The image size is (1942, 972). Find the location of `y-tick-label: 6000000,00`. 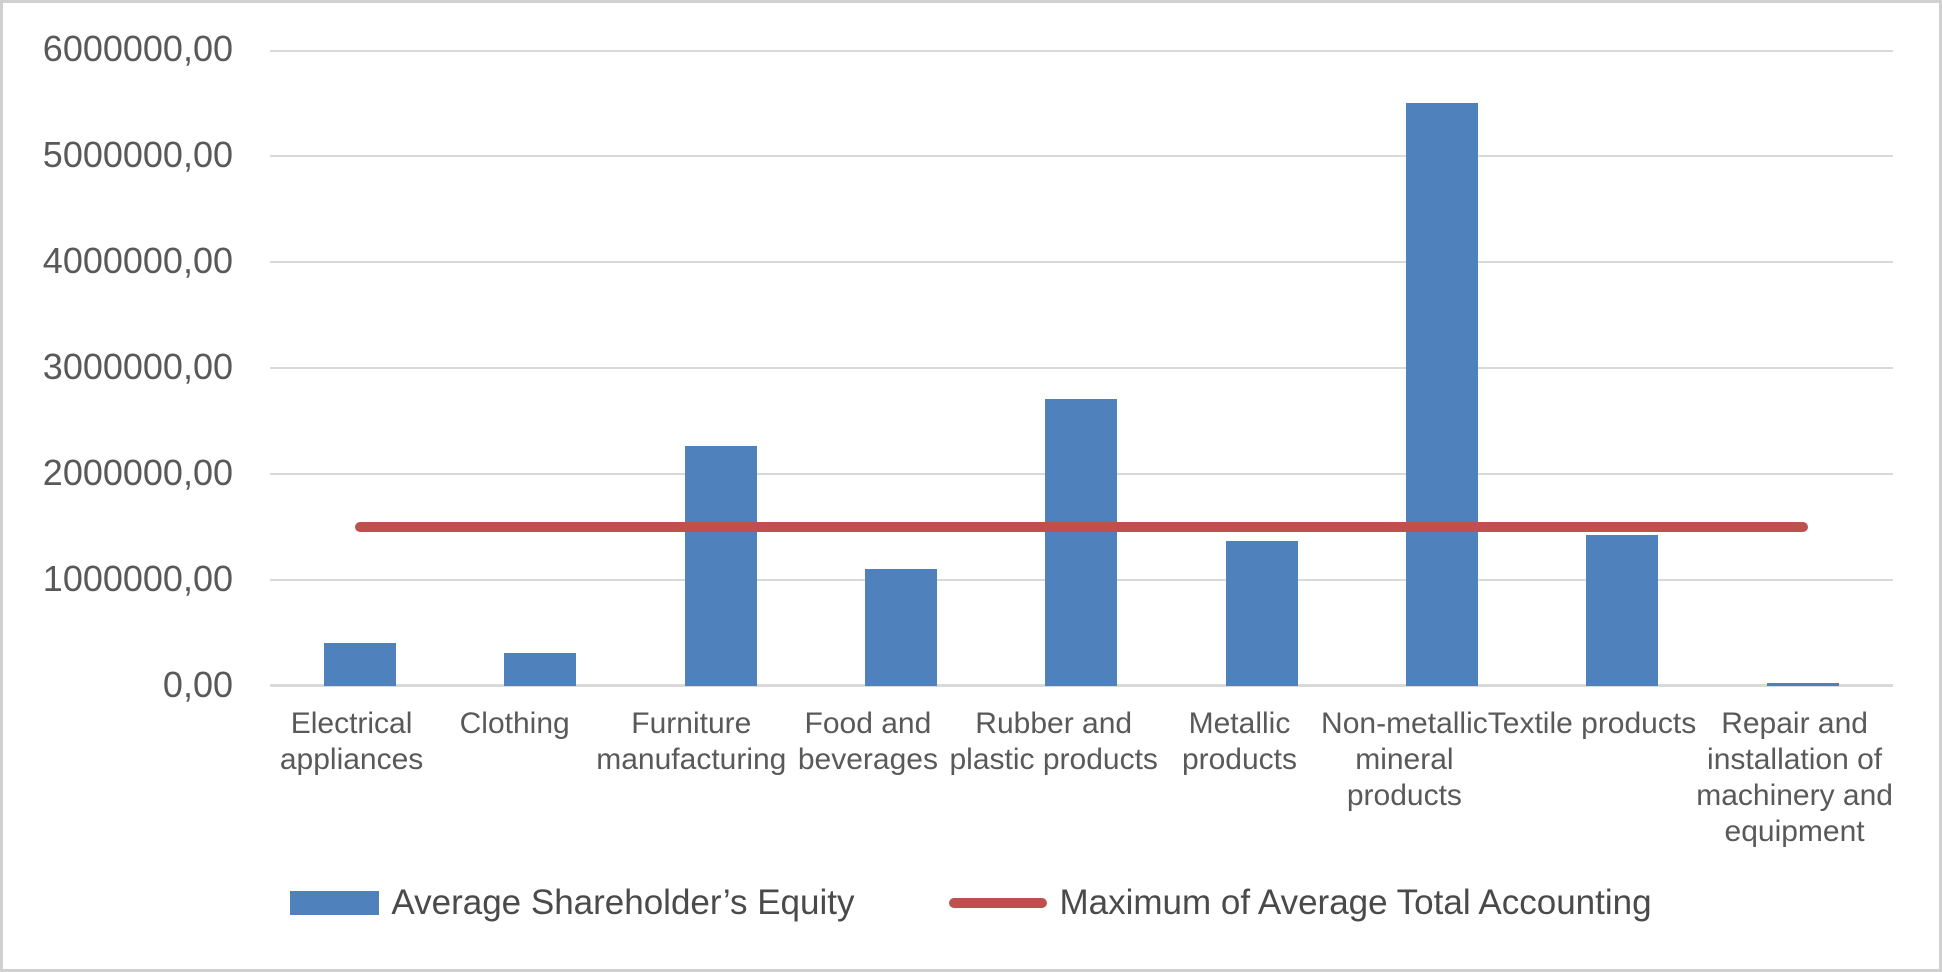

y-tick-label: 6000000,00 is located at coordinates (137, 49).